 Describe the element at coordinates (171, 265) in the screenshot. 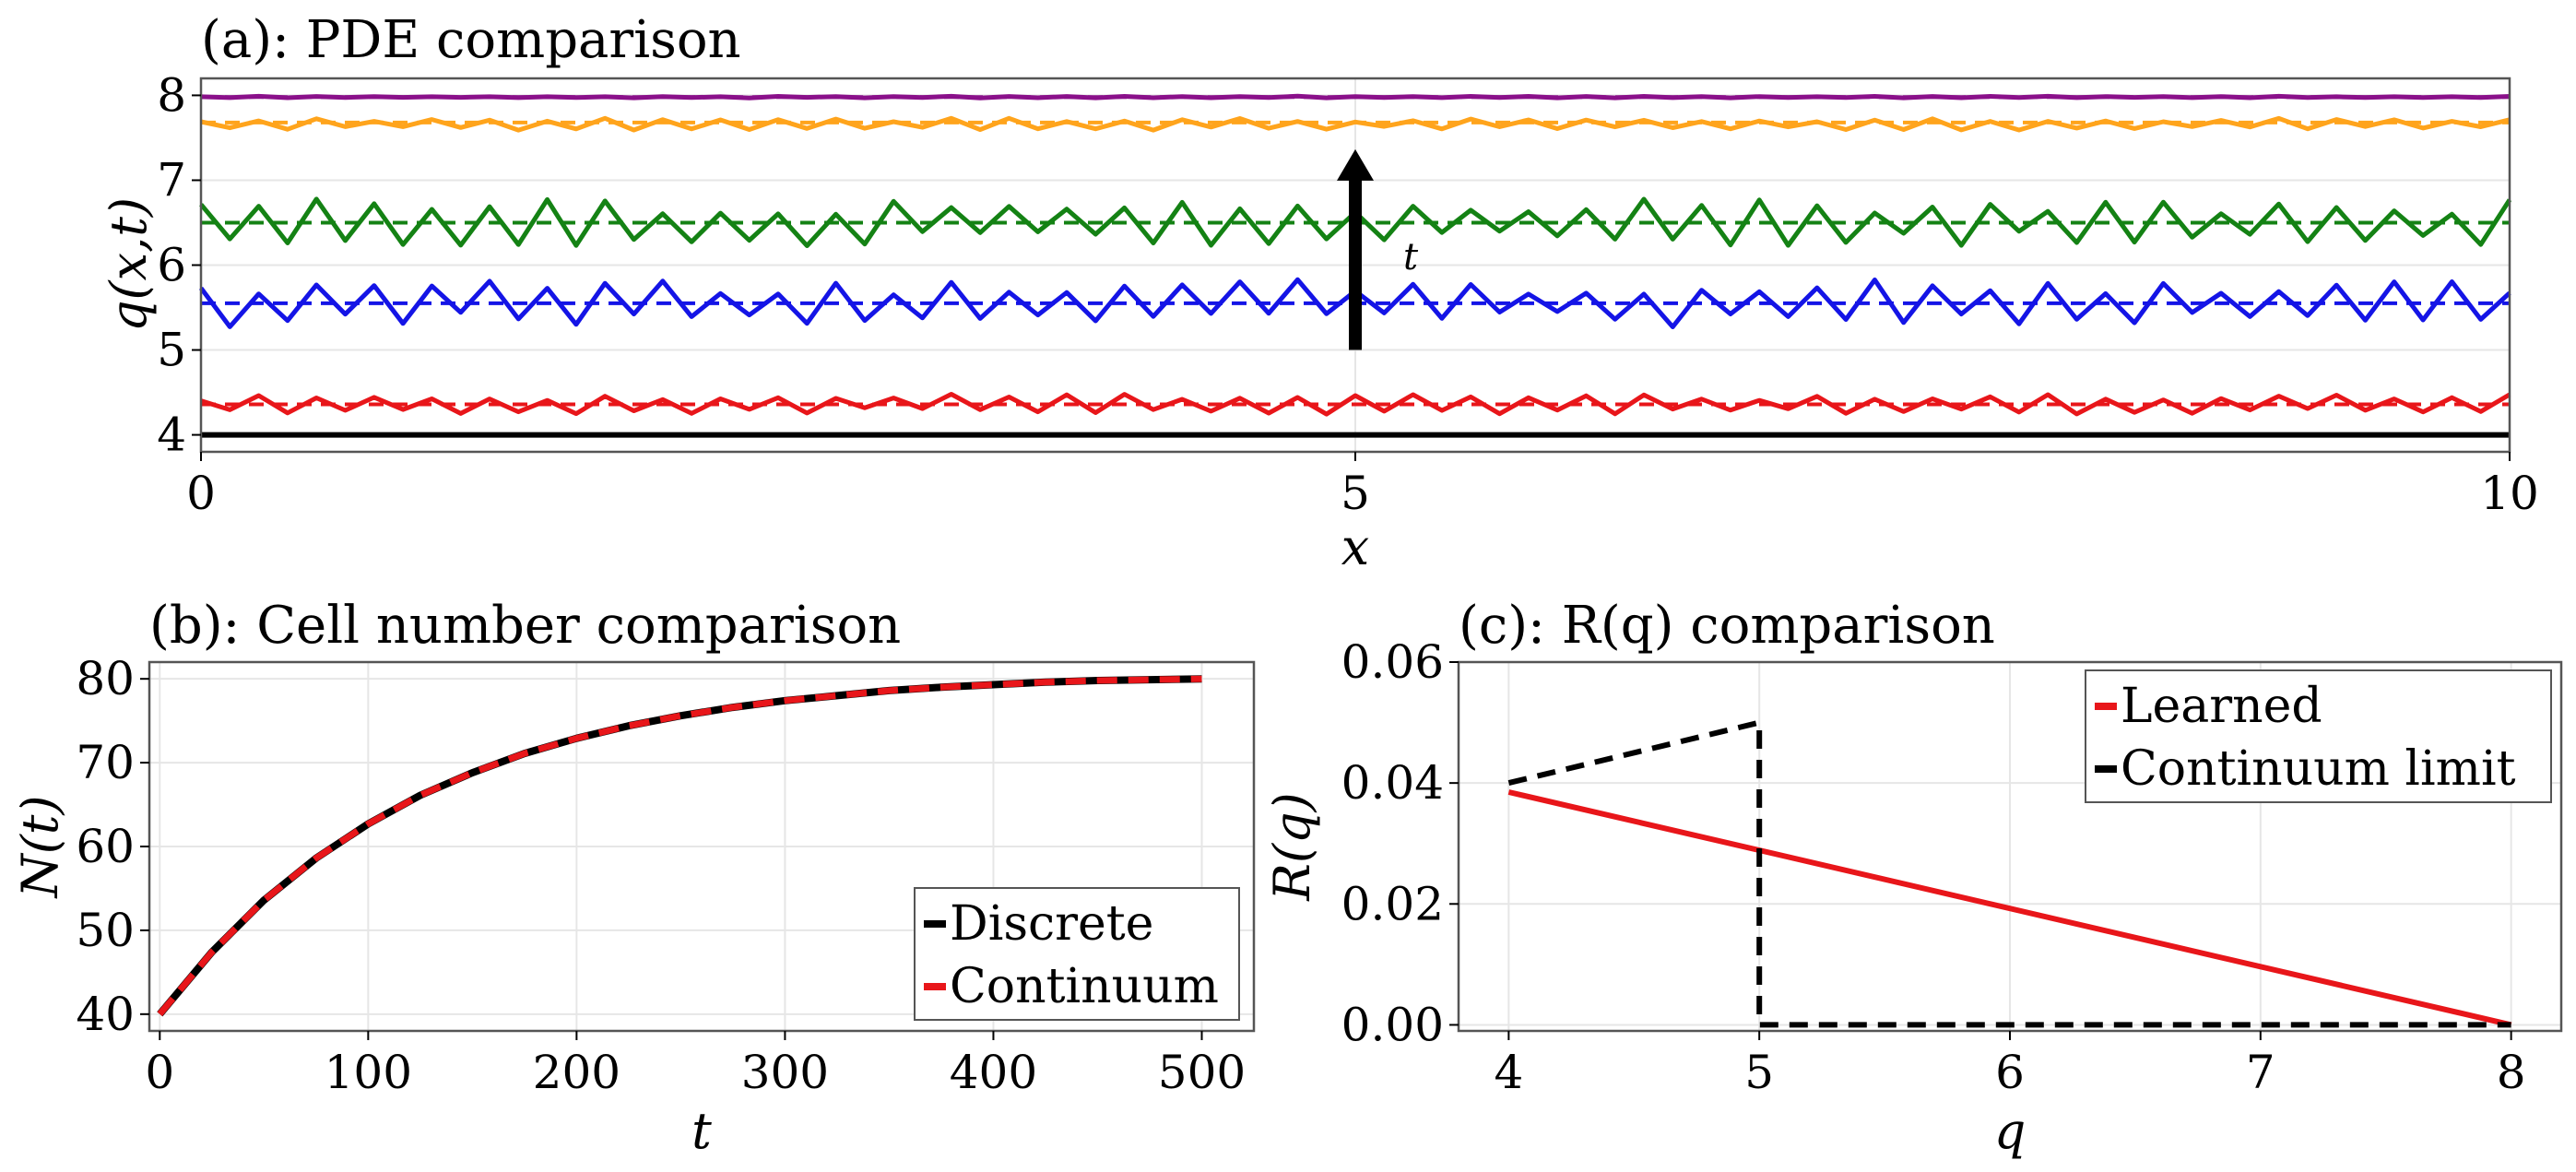

I see `panel-a-ytick-label: 6` at that location.